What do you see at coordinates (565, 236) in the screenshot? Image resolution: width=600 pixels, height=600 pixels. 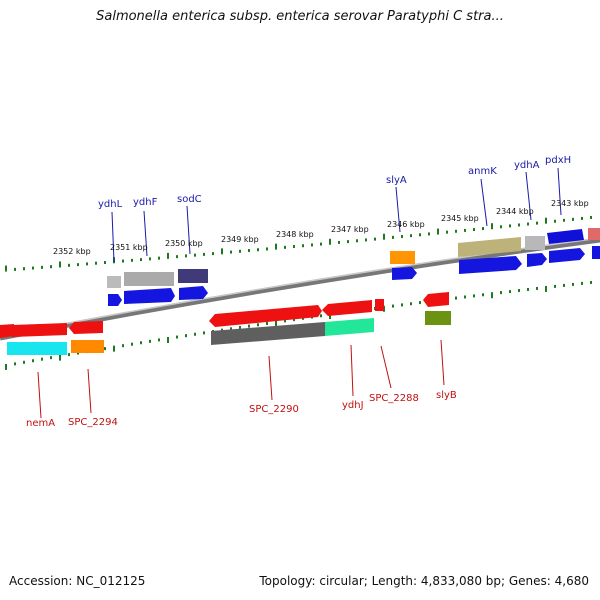 I see `gene-pdxH` at bounding box center [565, 236].